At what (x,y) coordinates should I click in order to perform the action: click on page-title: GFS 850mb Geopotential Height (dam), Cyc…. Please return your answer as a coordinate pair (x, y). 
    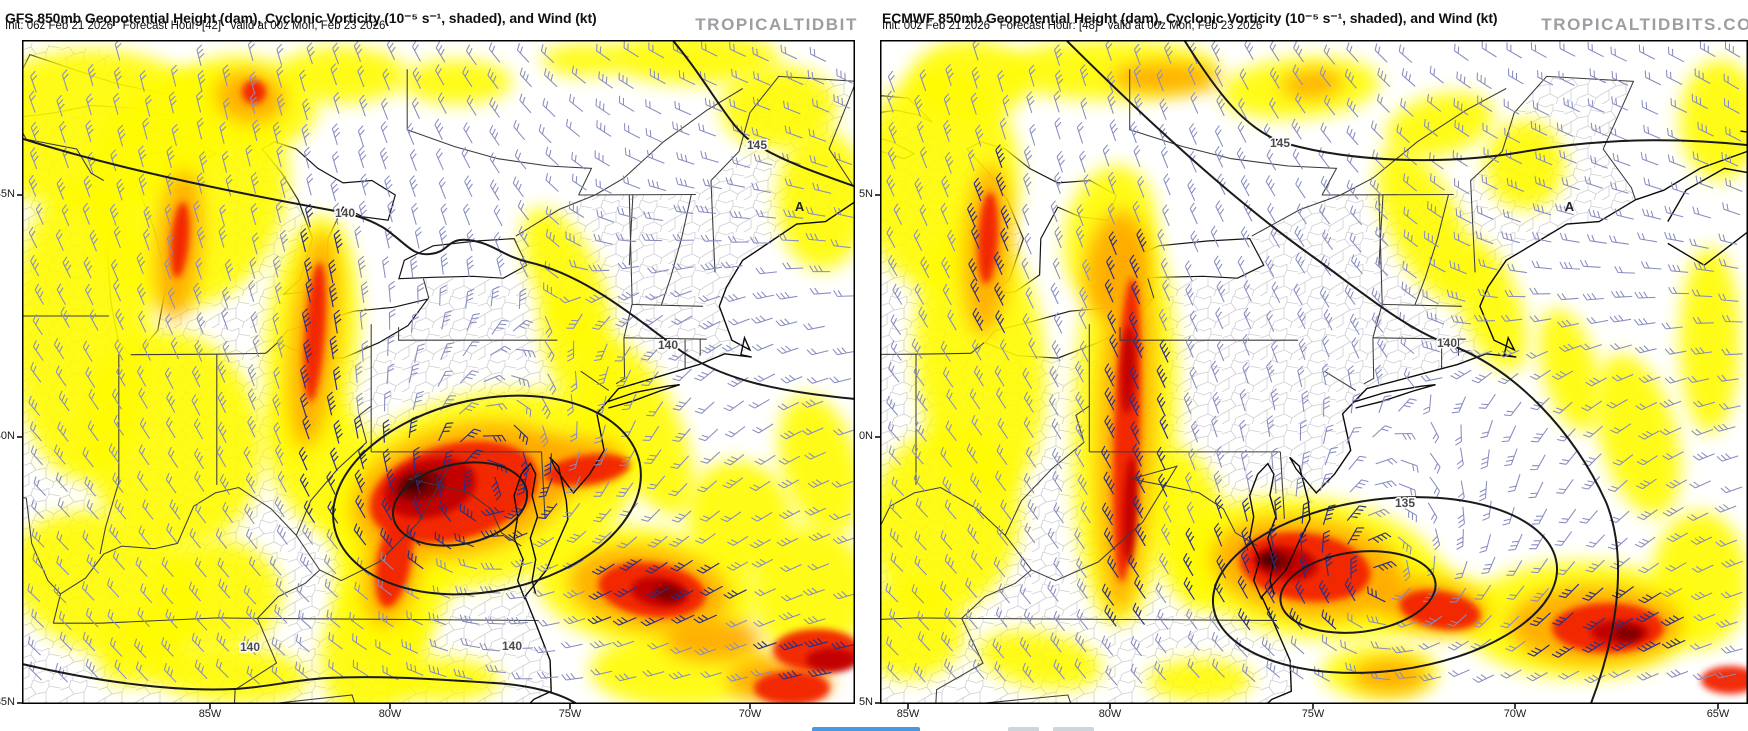
    Looking at the image, I should click on (301, 18).